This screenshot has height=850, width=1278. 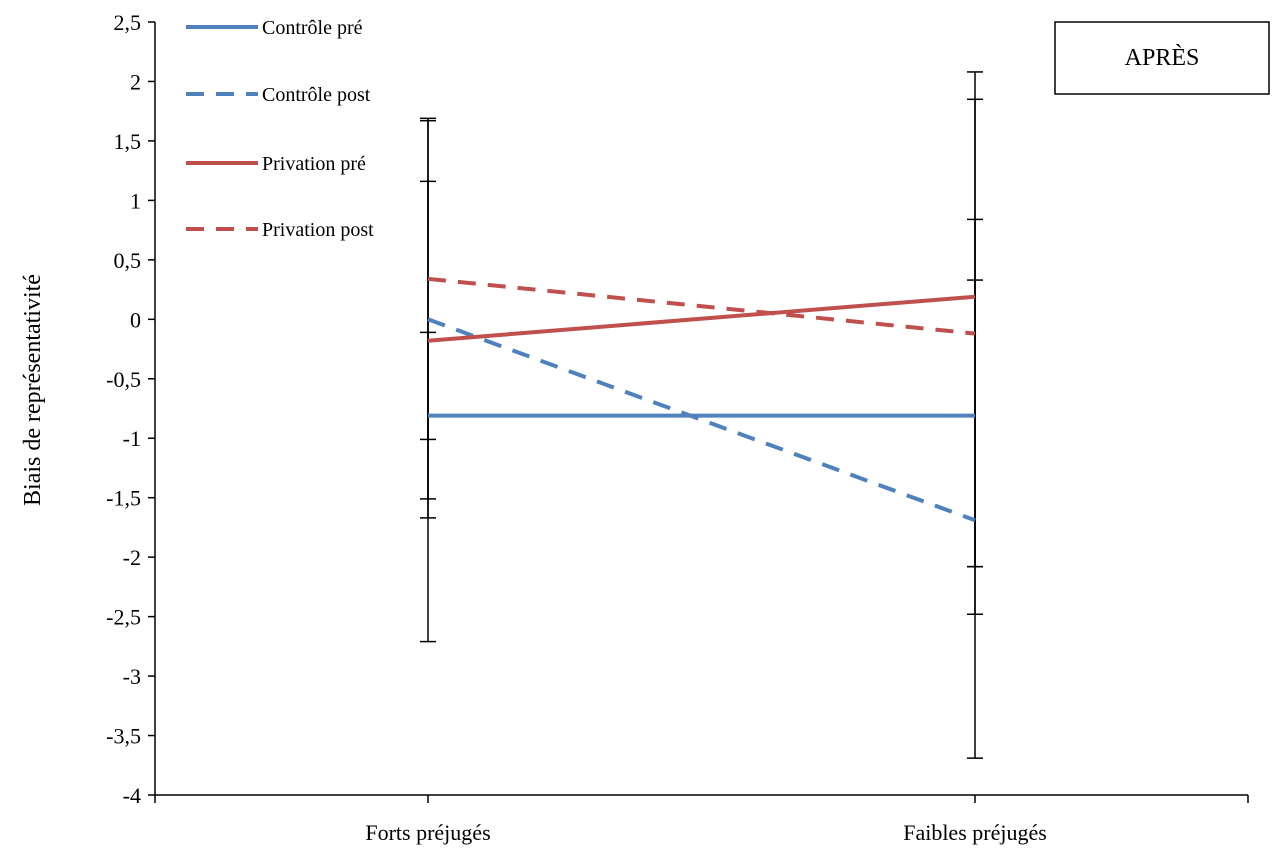 I want to click on y-tick-label: -3,5, so click(x=123, y=736).